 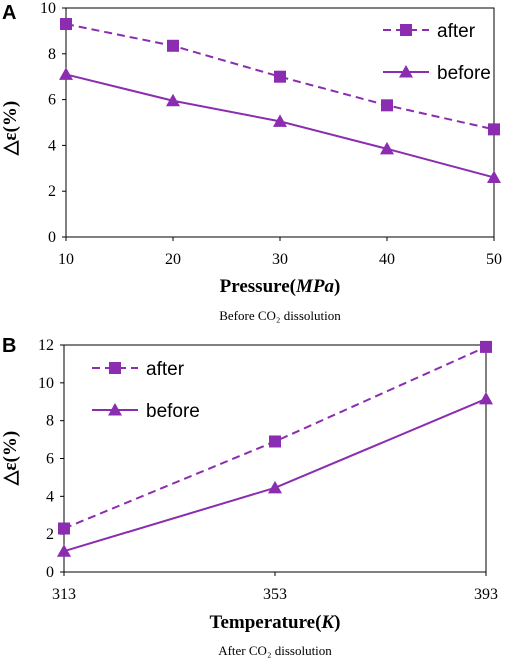 I want to click on panel-caption: After CO₂ dissolution, so click(x=275, y=650).